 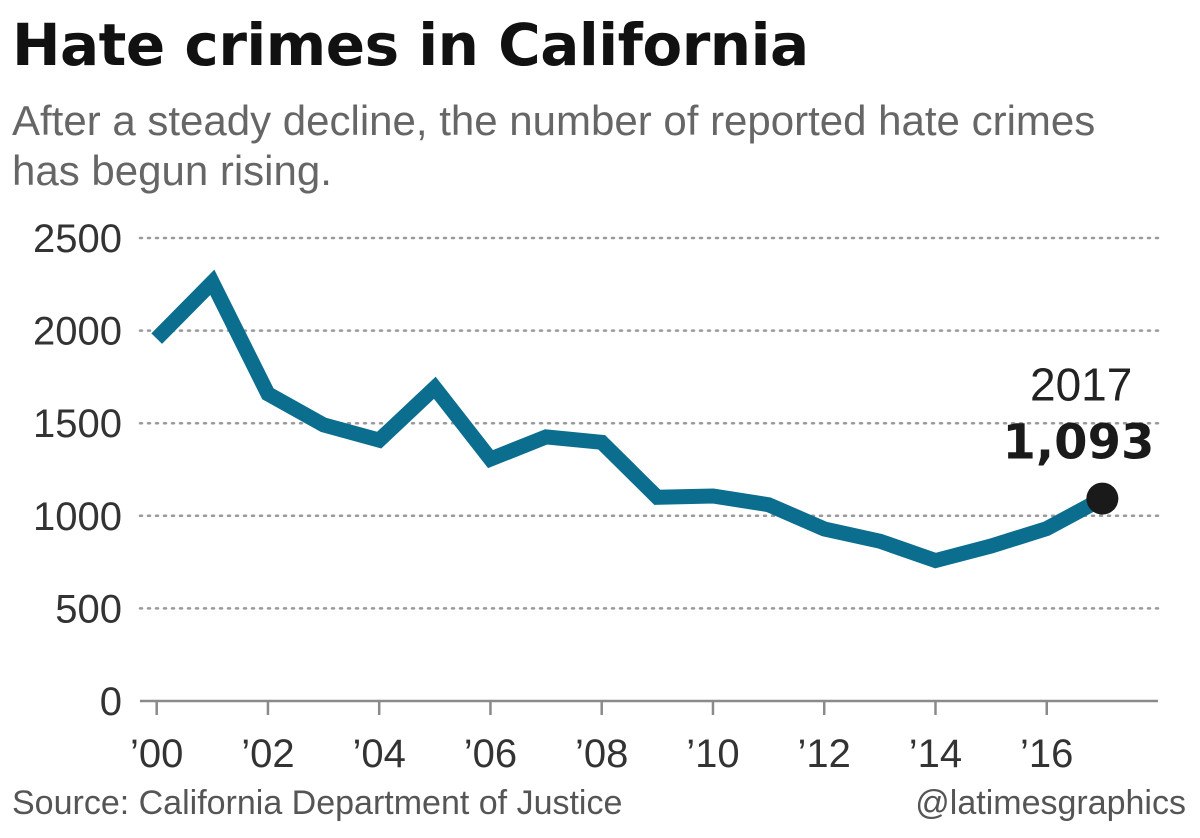 I want to click on y-tick-label-1000: 1000, so click(x=77, y=517).